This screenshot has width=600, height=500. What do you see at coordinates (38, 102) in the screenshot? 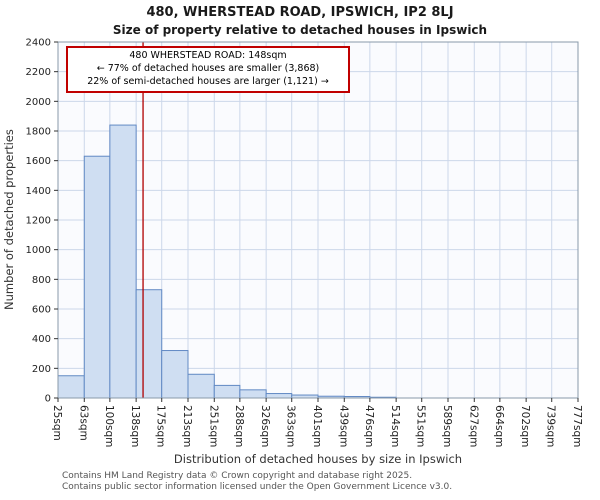
I see `y-tick-label: 2000` at bounding box center [38, 102].